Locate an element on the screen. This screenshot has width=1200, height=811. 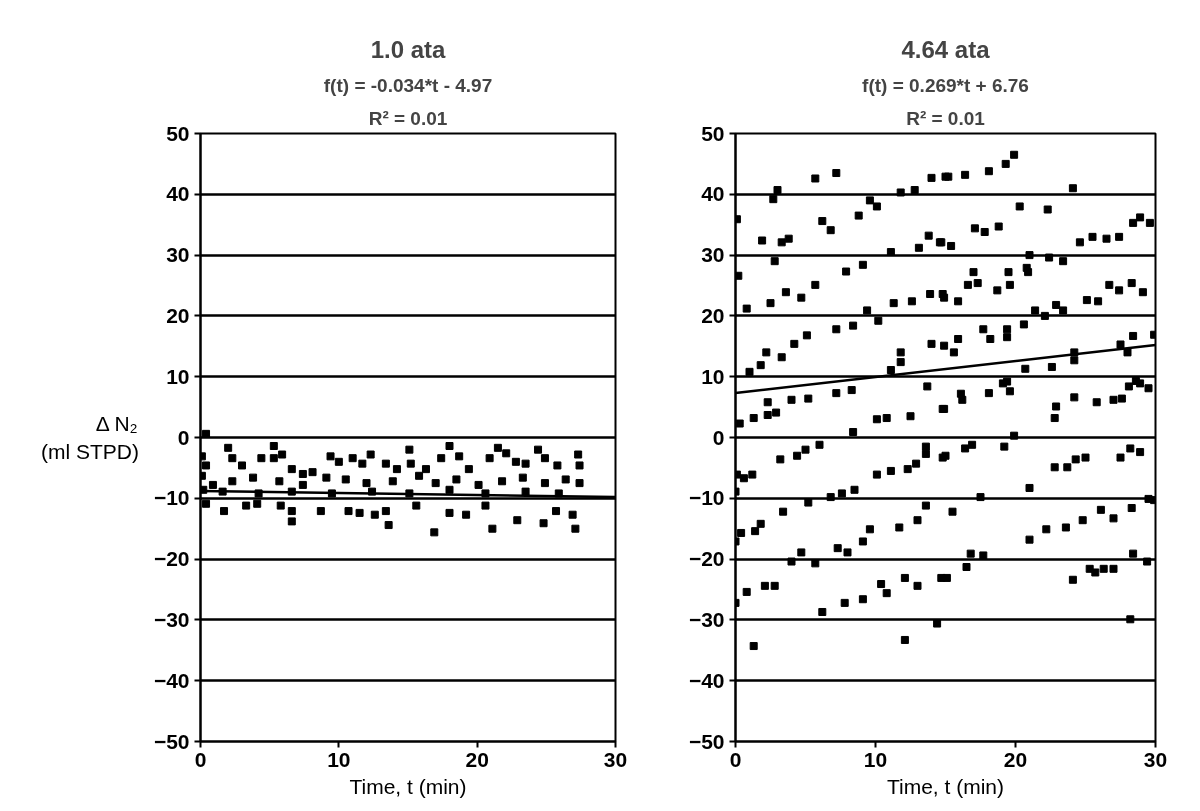
chart-subtitle: f(t) = 0.269*t + 6.76 is located at coordinates (945, 85).